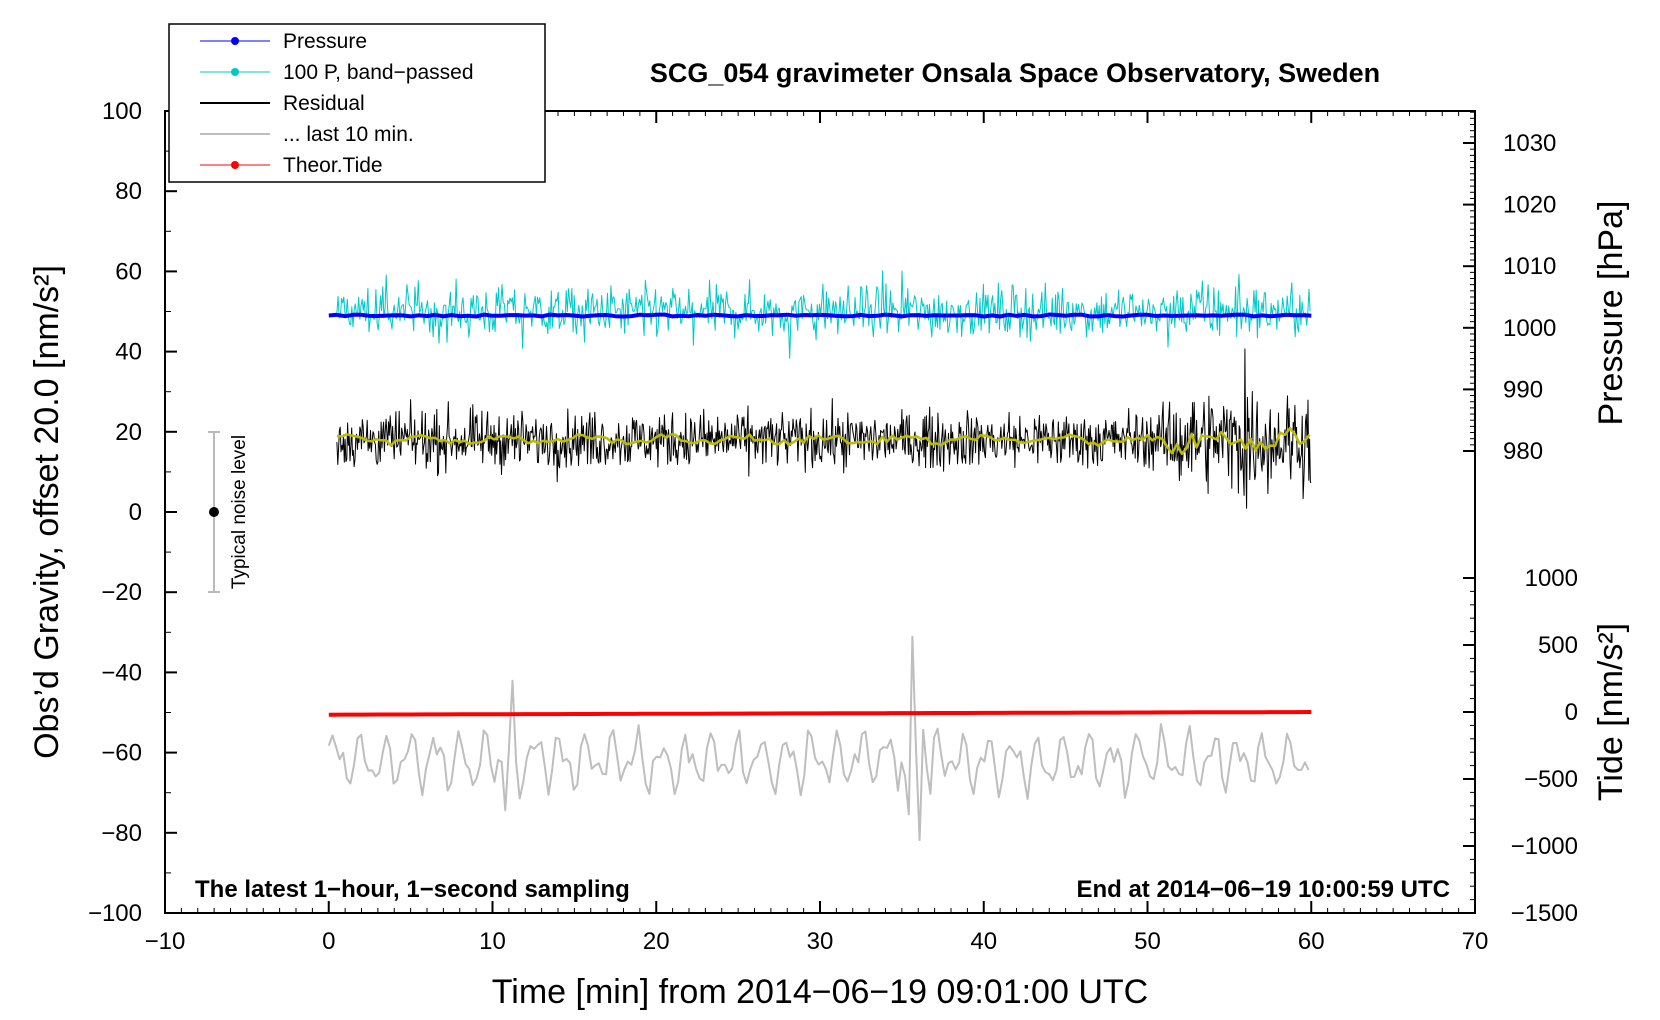  What do you see at coordinates (1551, 578) in the screenshot?
I see `y-tide-tick-label: 1000` at bounding box center [1551, 578].